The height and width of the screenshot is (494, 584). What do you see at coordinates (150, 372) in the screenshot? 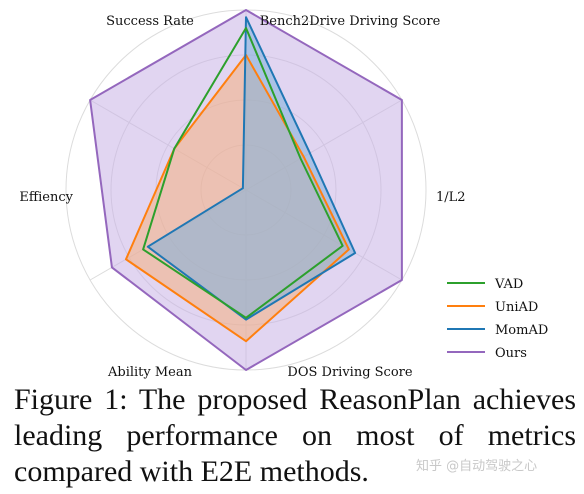
I see `axis-label-5: Ability Mean` at bounding box center [150, 372].